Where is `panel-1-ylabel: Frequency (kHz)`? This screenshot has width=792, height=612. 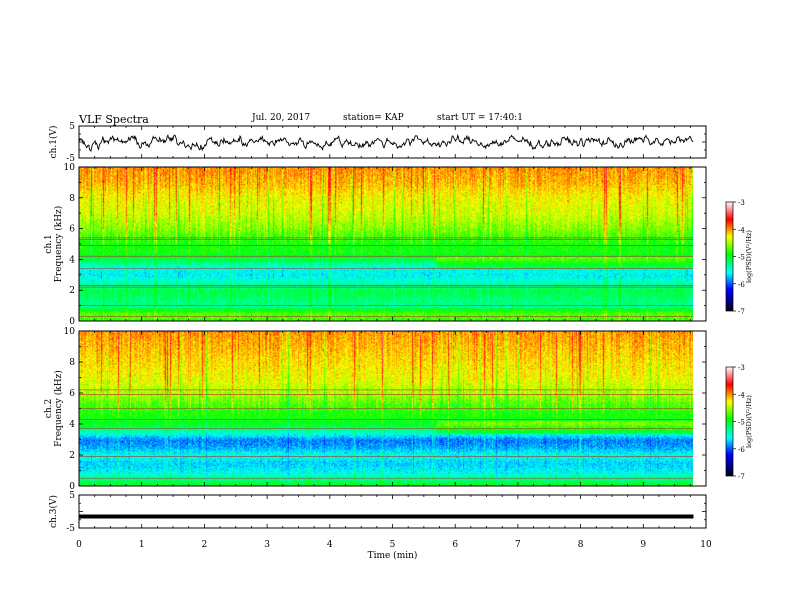 panel-1-ylabel: Frequency (kHz) is located at coordinates (58, 244).